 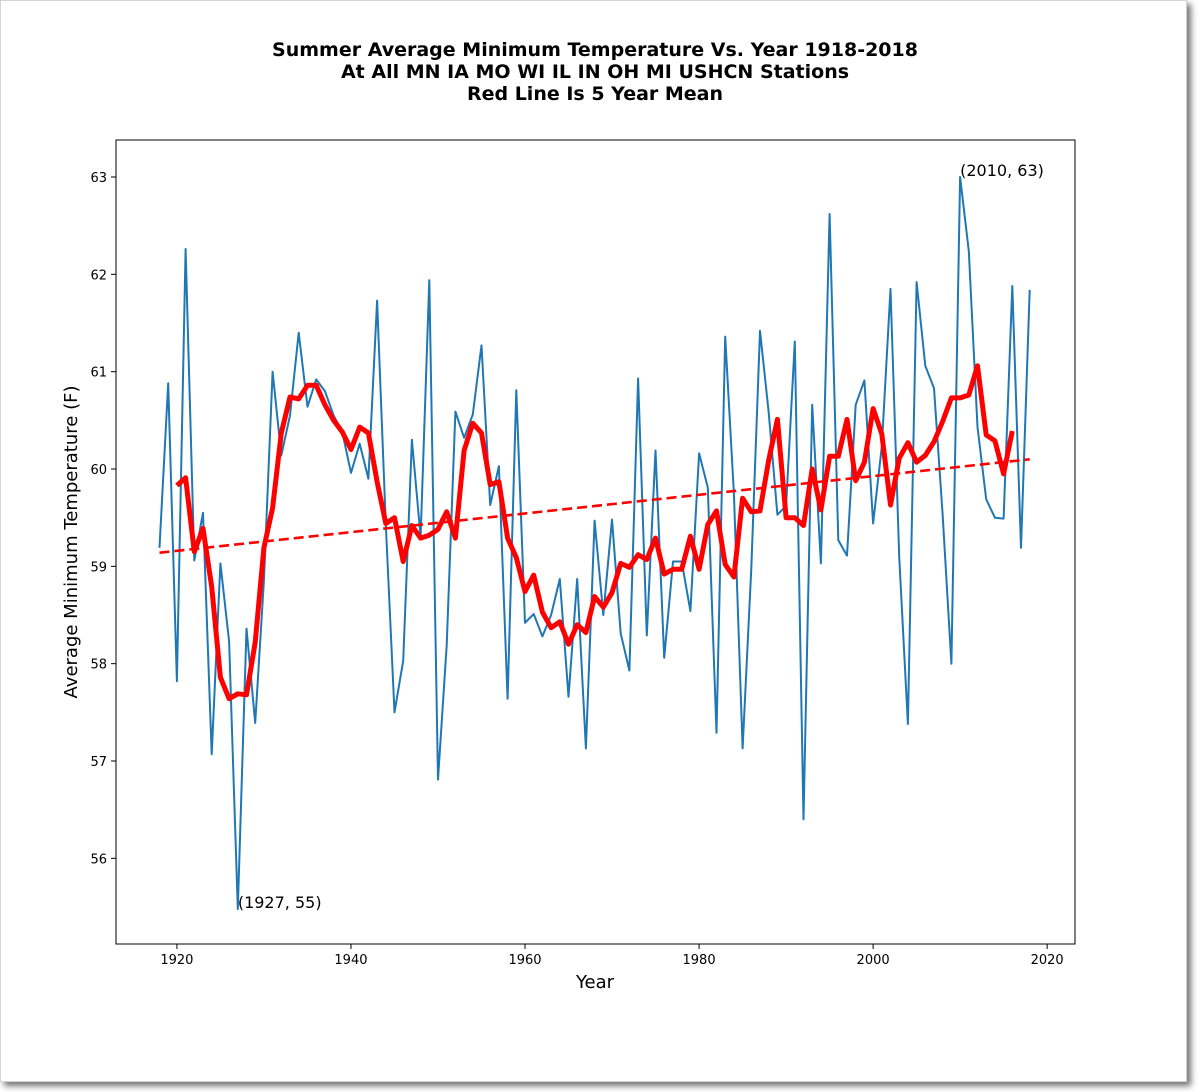 What do you see at coordinates (350, 960) in the screenshot?
I see `x-tick-label: 1940` at bounding box center [350, 960].